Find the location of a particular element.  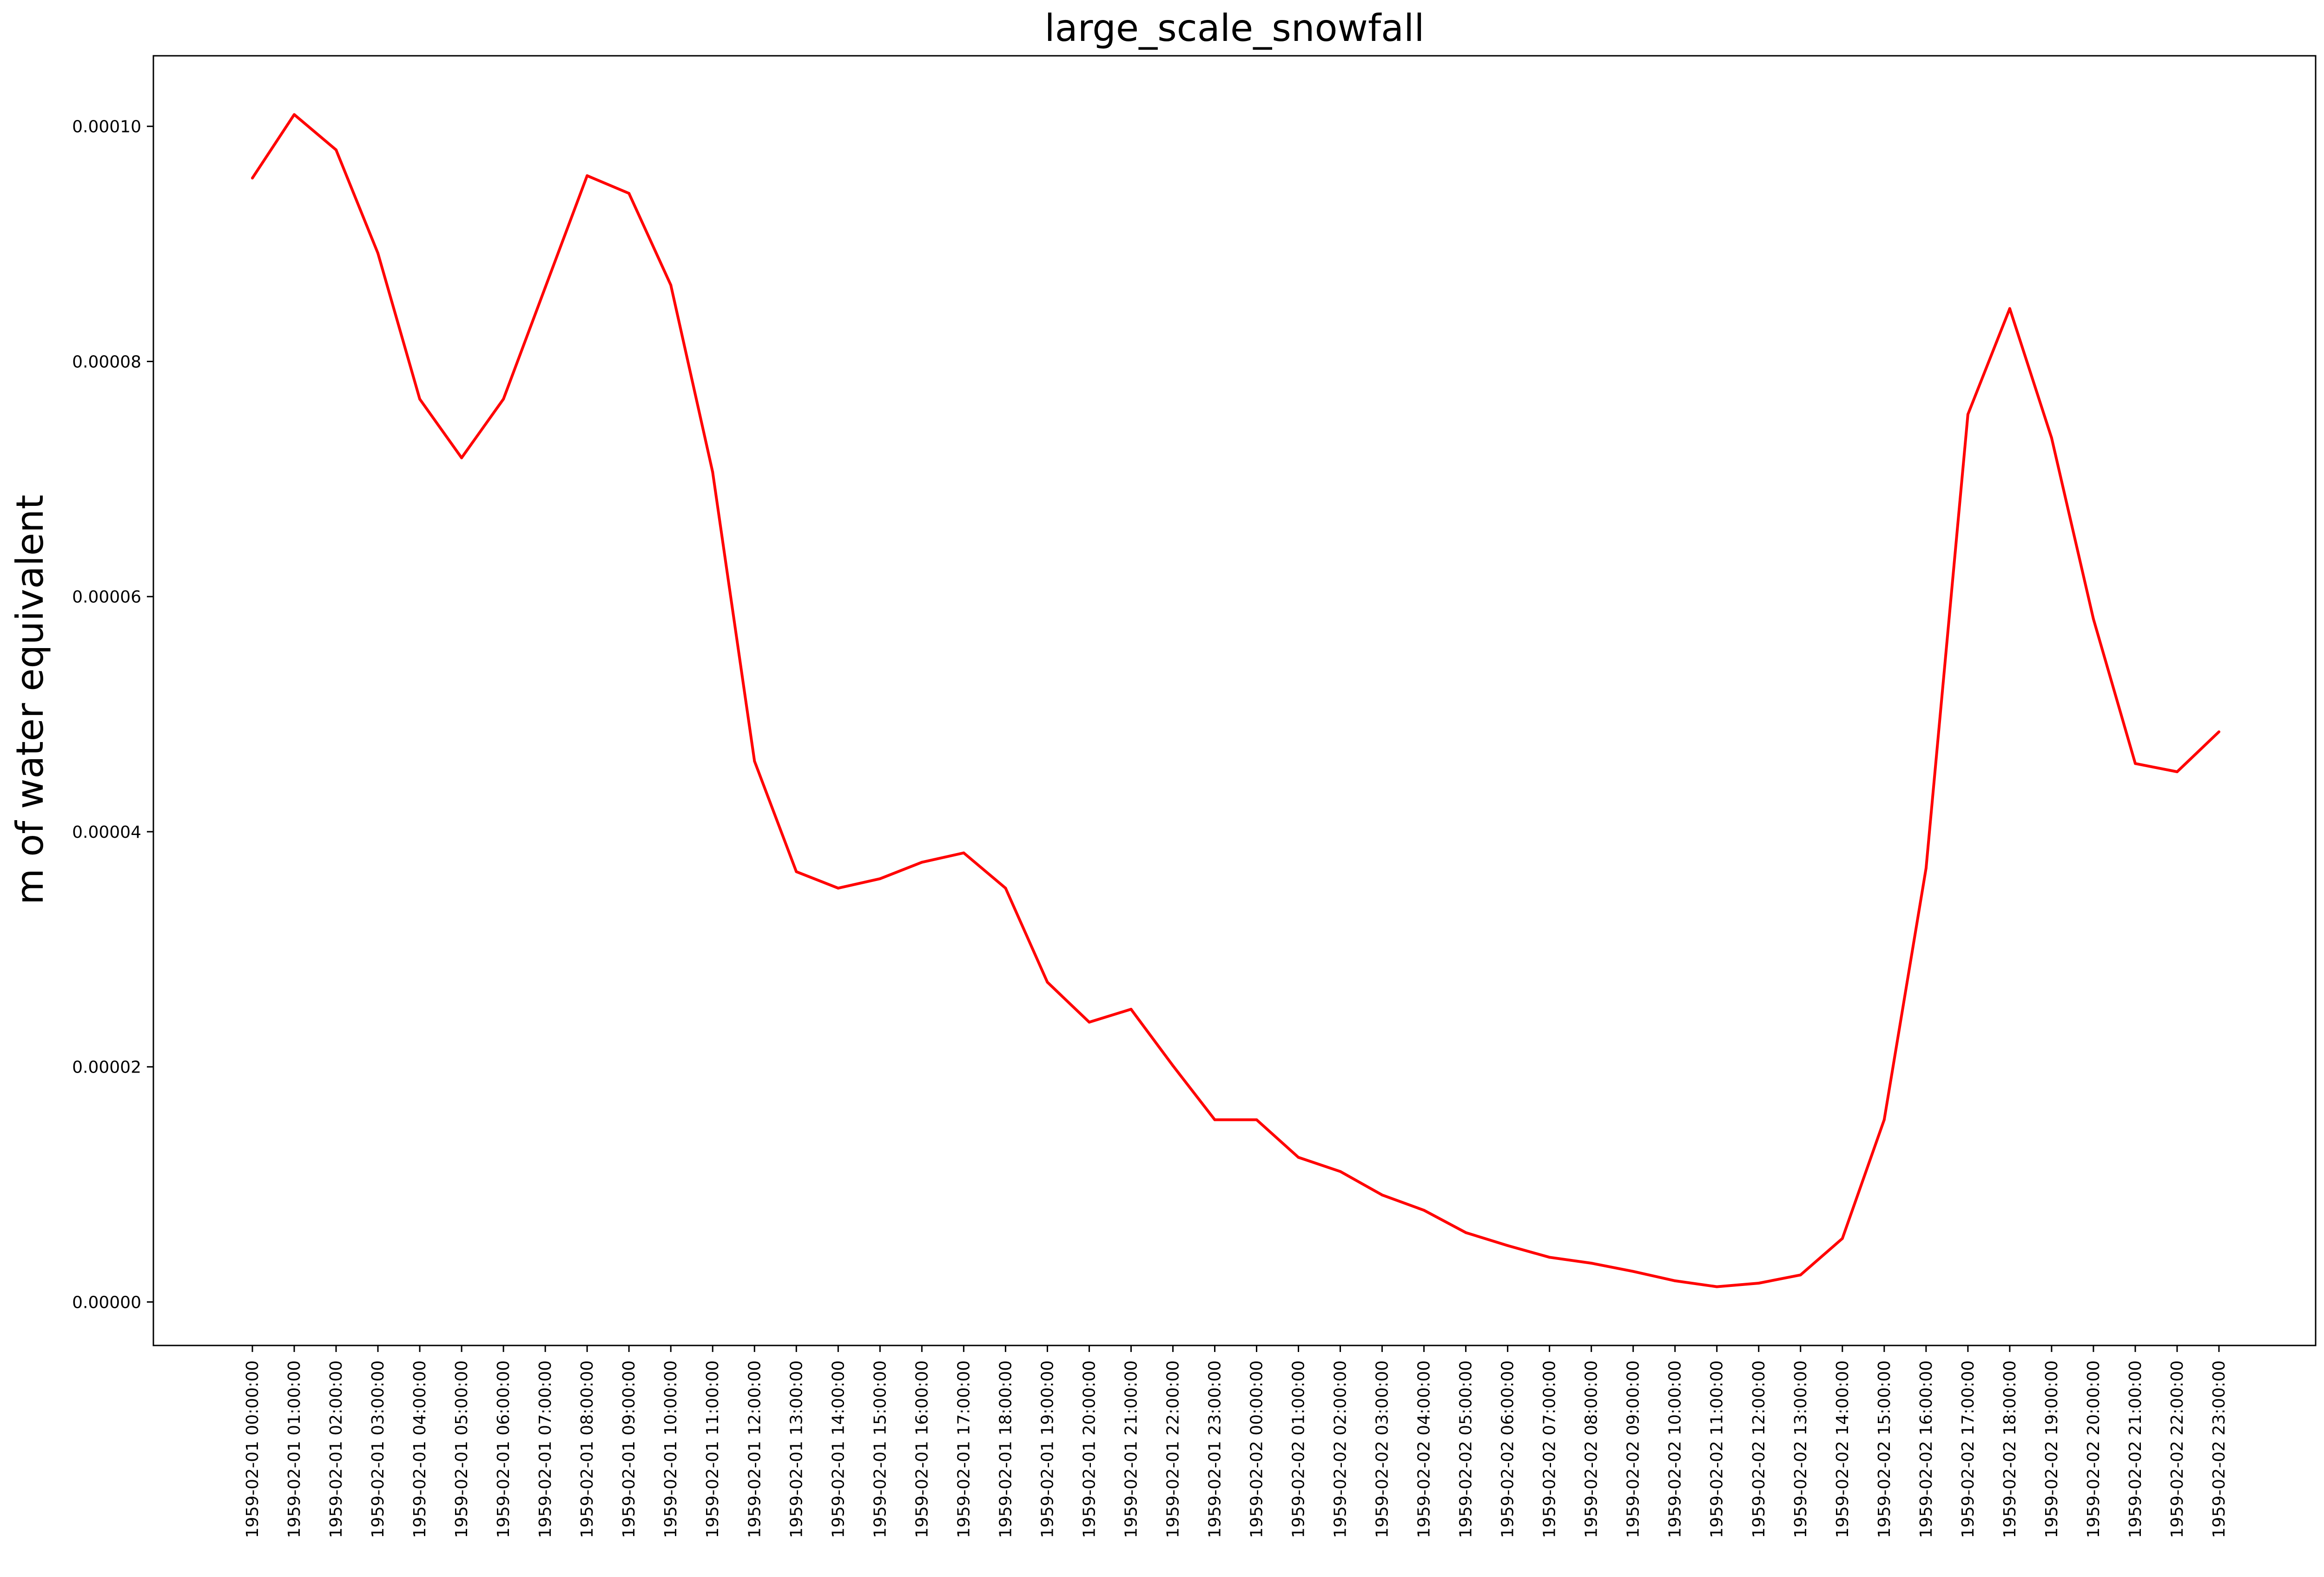

y-axis-label: m of water equivalent is located at coordinates (30, 700).